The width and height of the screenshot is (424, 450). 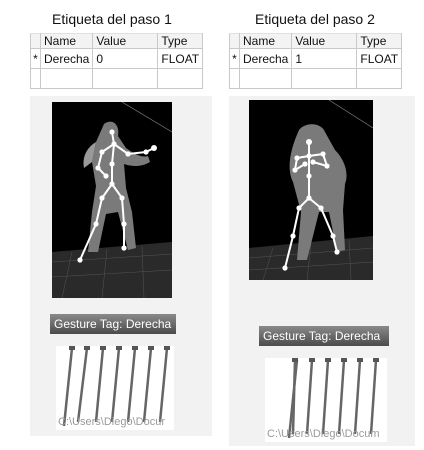 What do you see at coordinates (112, 19) in the screenshot?
I see `panel-title: Etiqueta del paso 1` at bounding box center [112, 19].